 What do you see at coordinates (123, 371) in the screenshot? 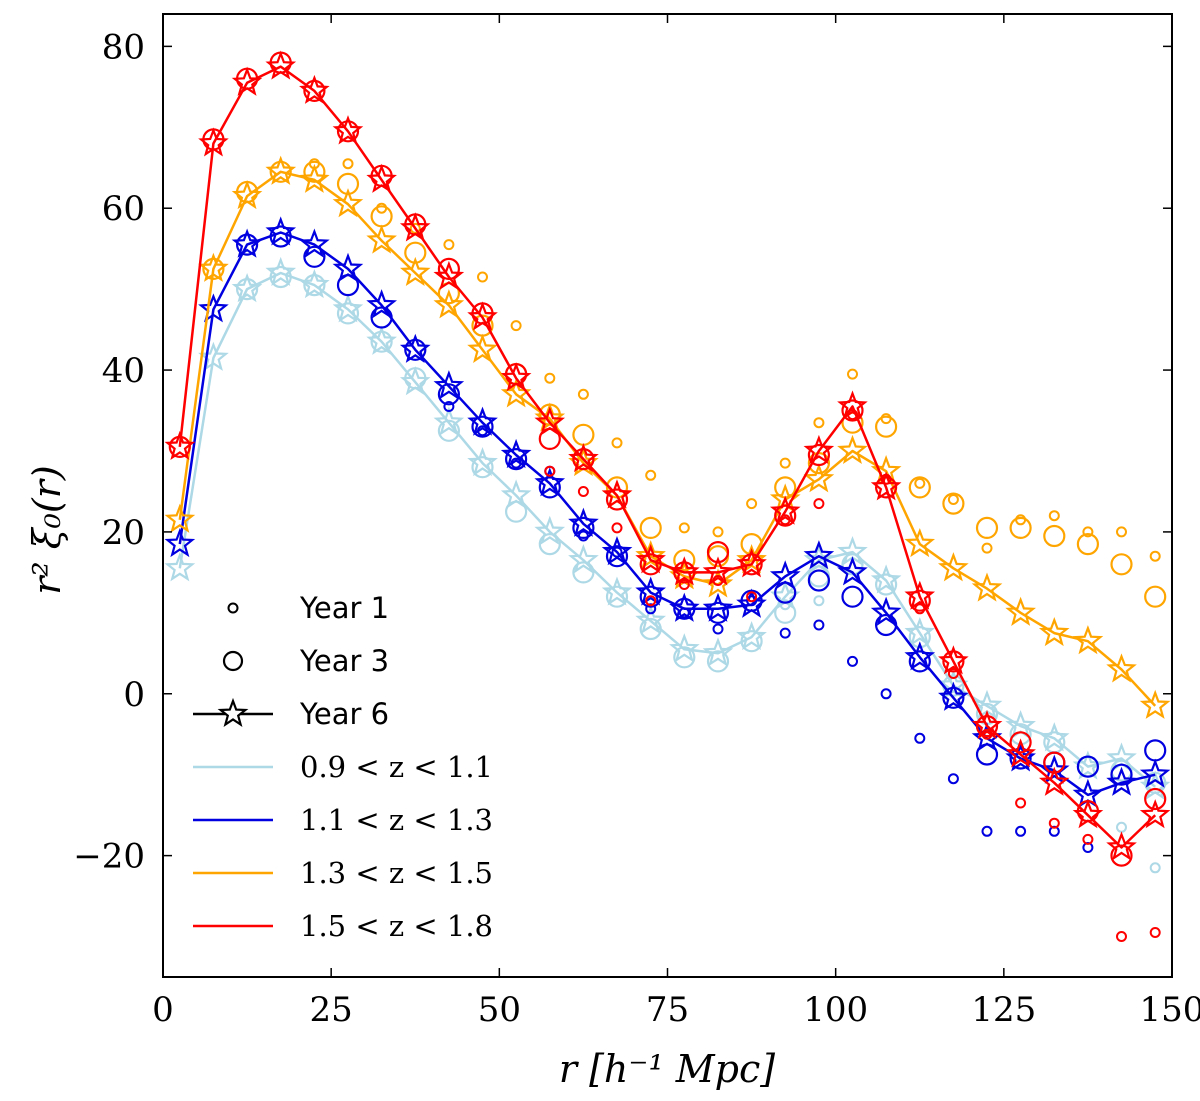
I see `y-tick-label: 40` at bounding box center [123, 371].